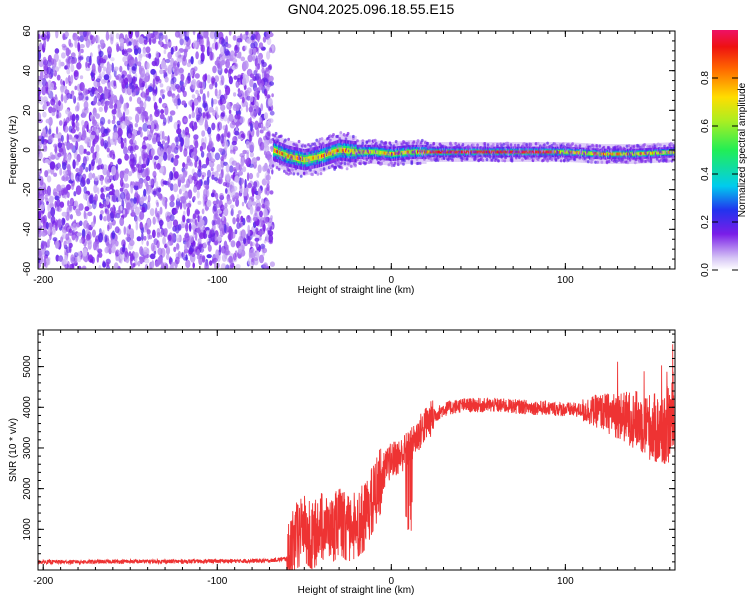 The width and height of the screenshot is (750, 600). I want to click on spectrogram-y-label: Frequency (Hz), so click(13, 150).